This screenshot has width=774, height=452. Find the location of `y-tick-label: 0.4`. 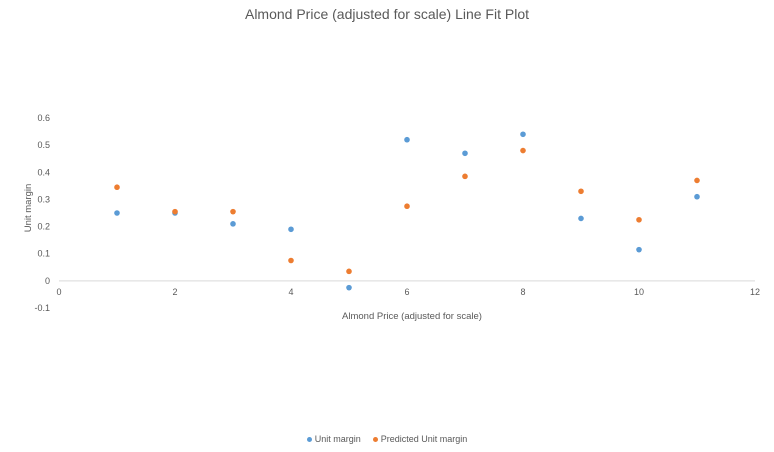

y-tick-label: 0.4 is located at coordinates (43, 172).